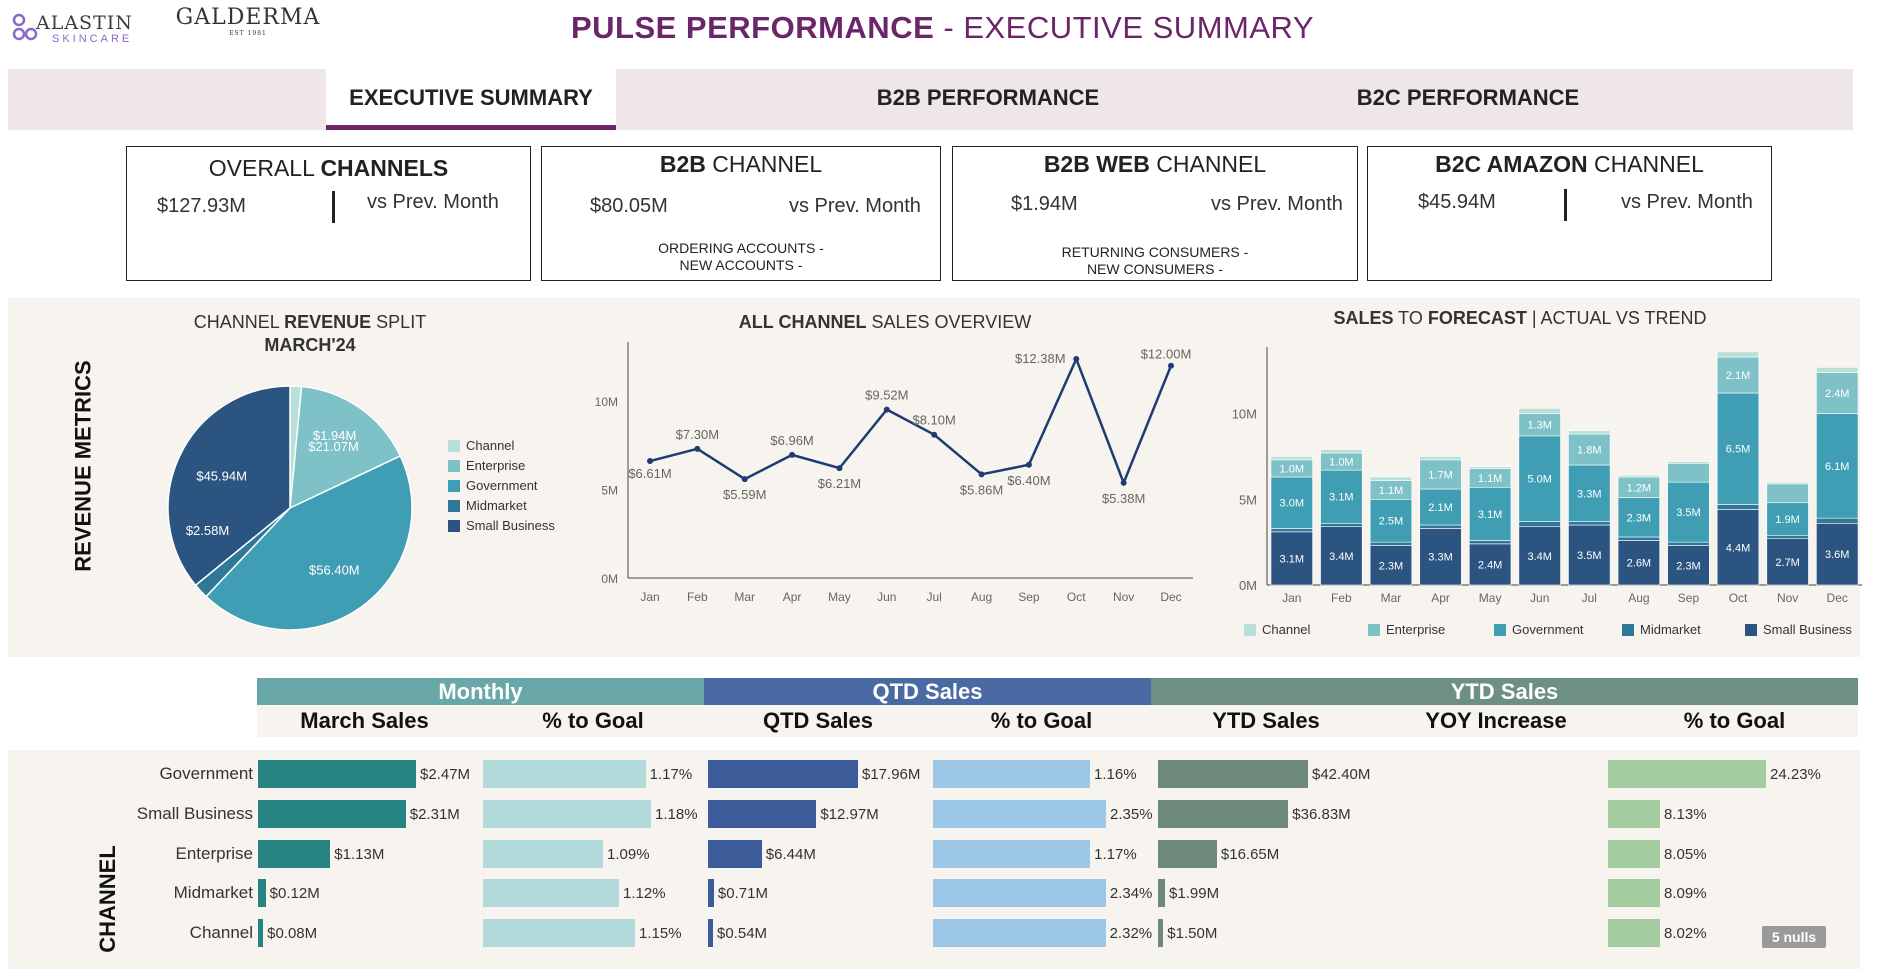  Describe the element at coordinates (1277, 629) in the screenshot. I see `stack-legend-item-channel: Channel` at that location.